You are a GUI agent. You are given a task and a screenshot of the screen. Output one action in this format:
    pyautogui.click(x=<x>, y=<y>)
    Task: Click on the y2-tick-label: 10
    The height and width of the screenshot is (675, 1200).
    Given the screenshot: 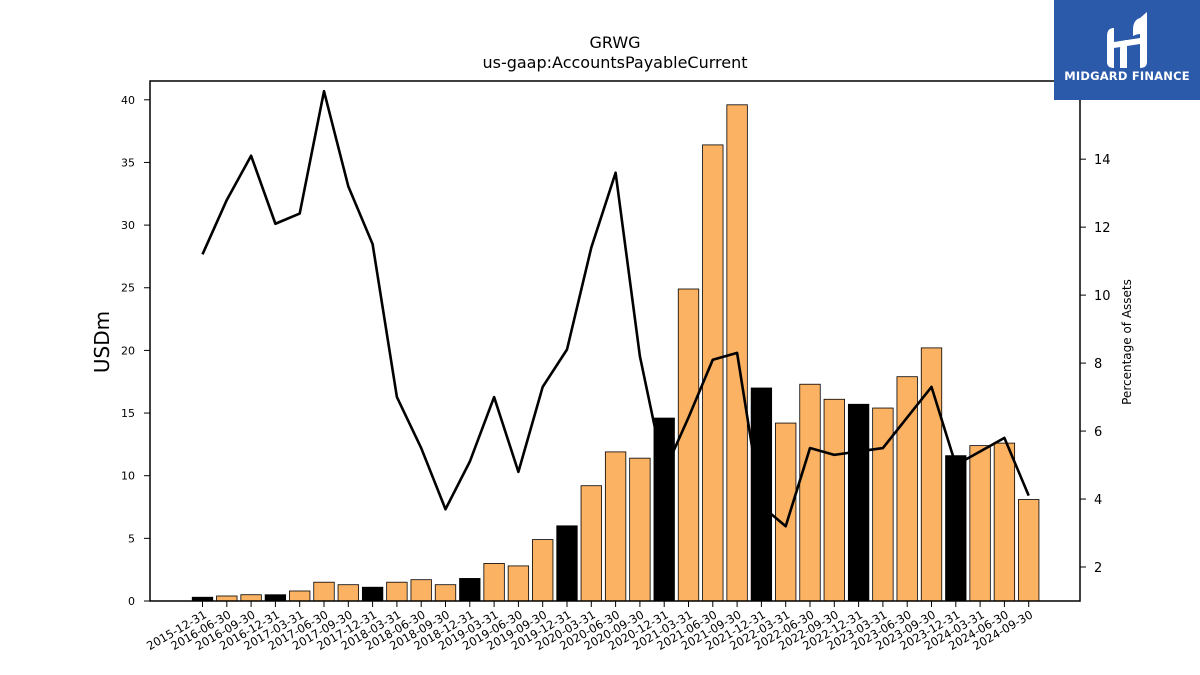 What is the action you would take?
    pyautogui.click(x=1102, y=296)
    